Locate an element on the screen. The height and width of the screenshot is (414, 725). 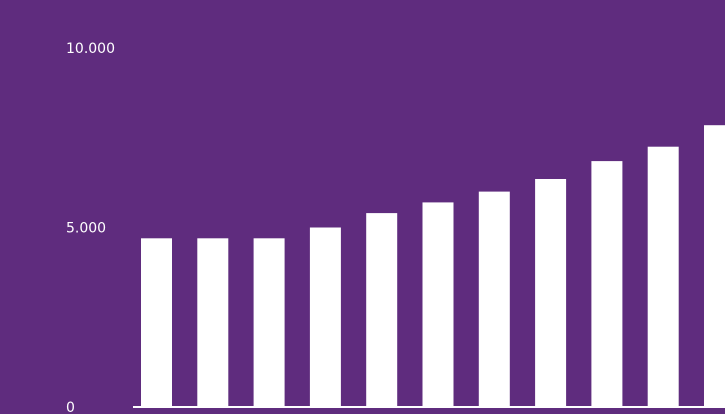
y-axis: 0 5.000 10.000 is located at coordinates (90, 227).